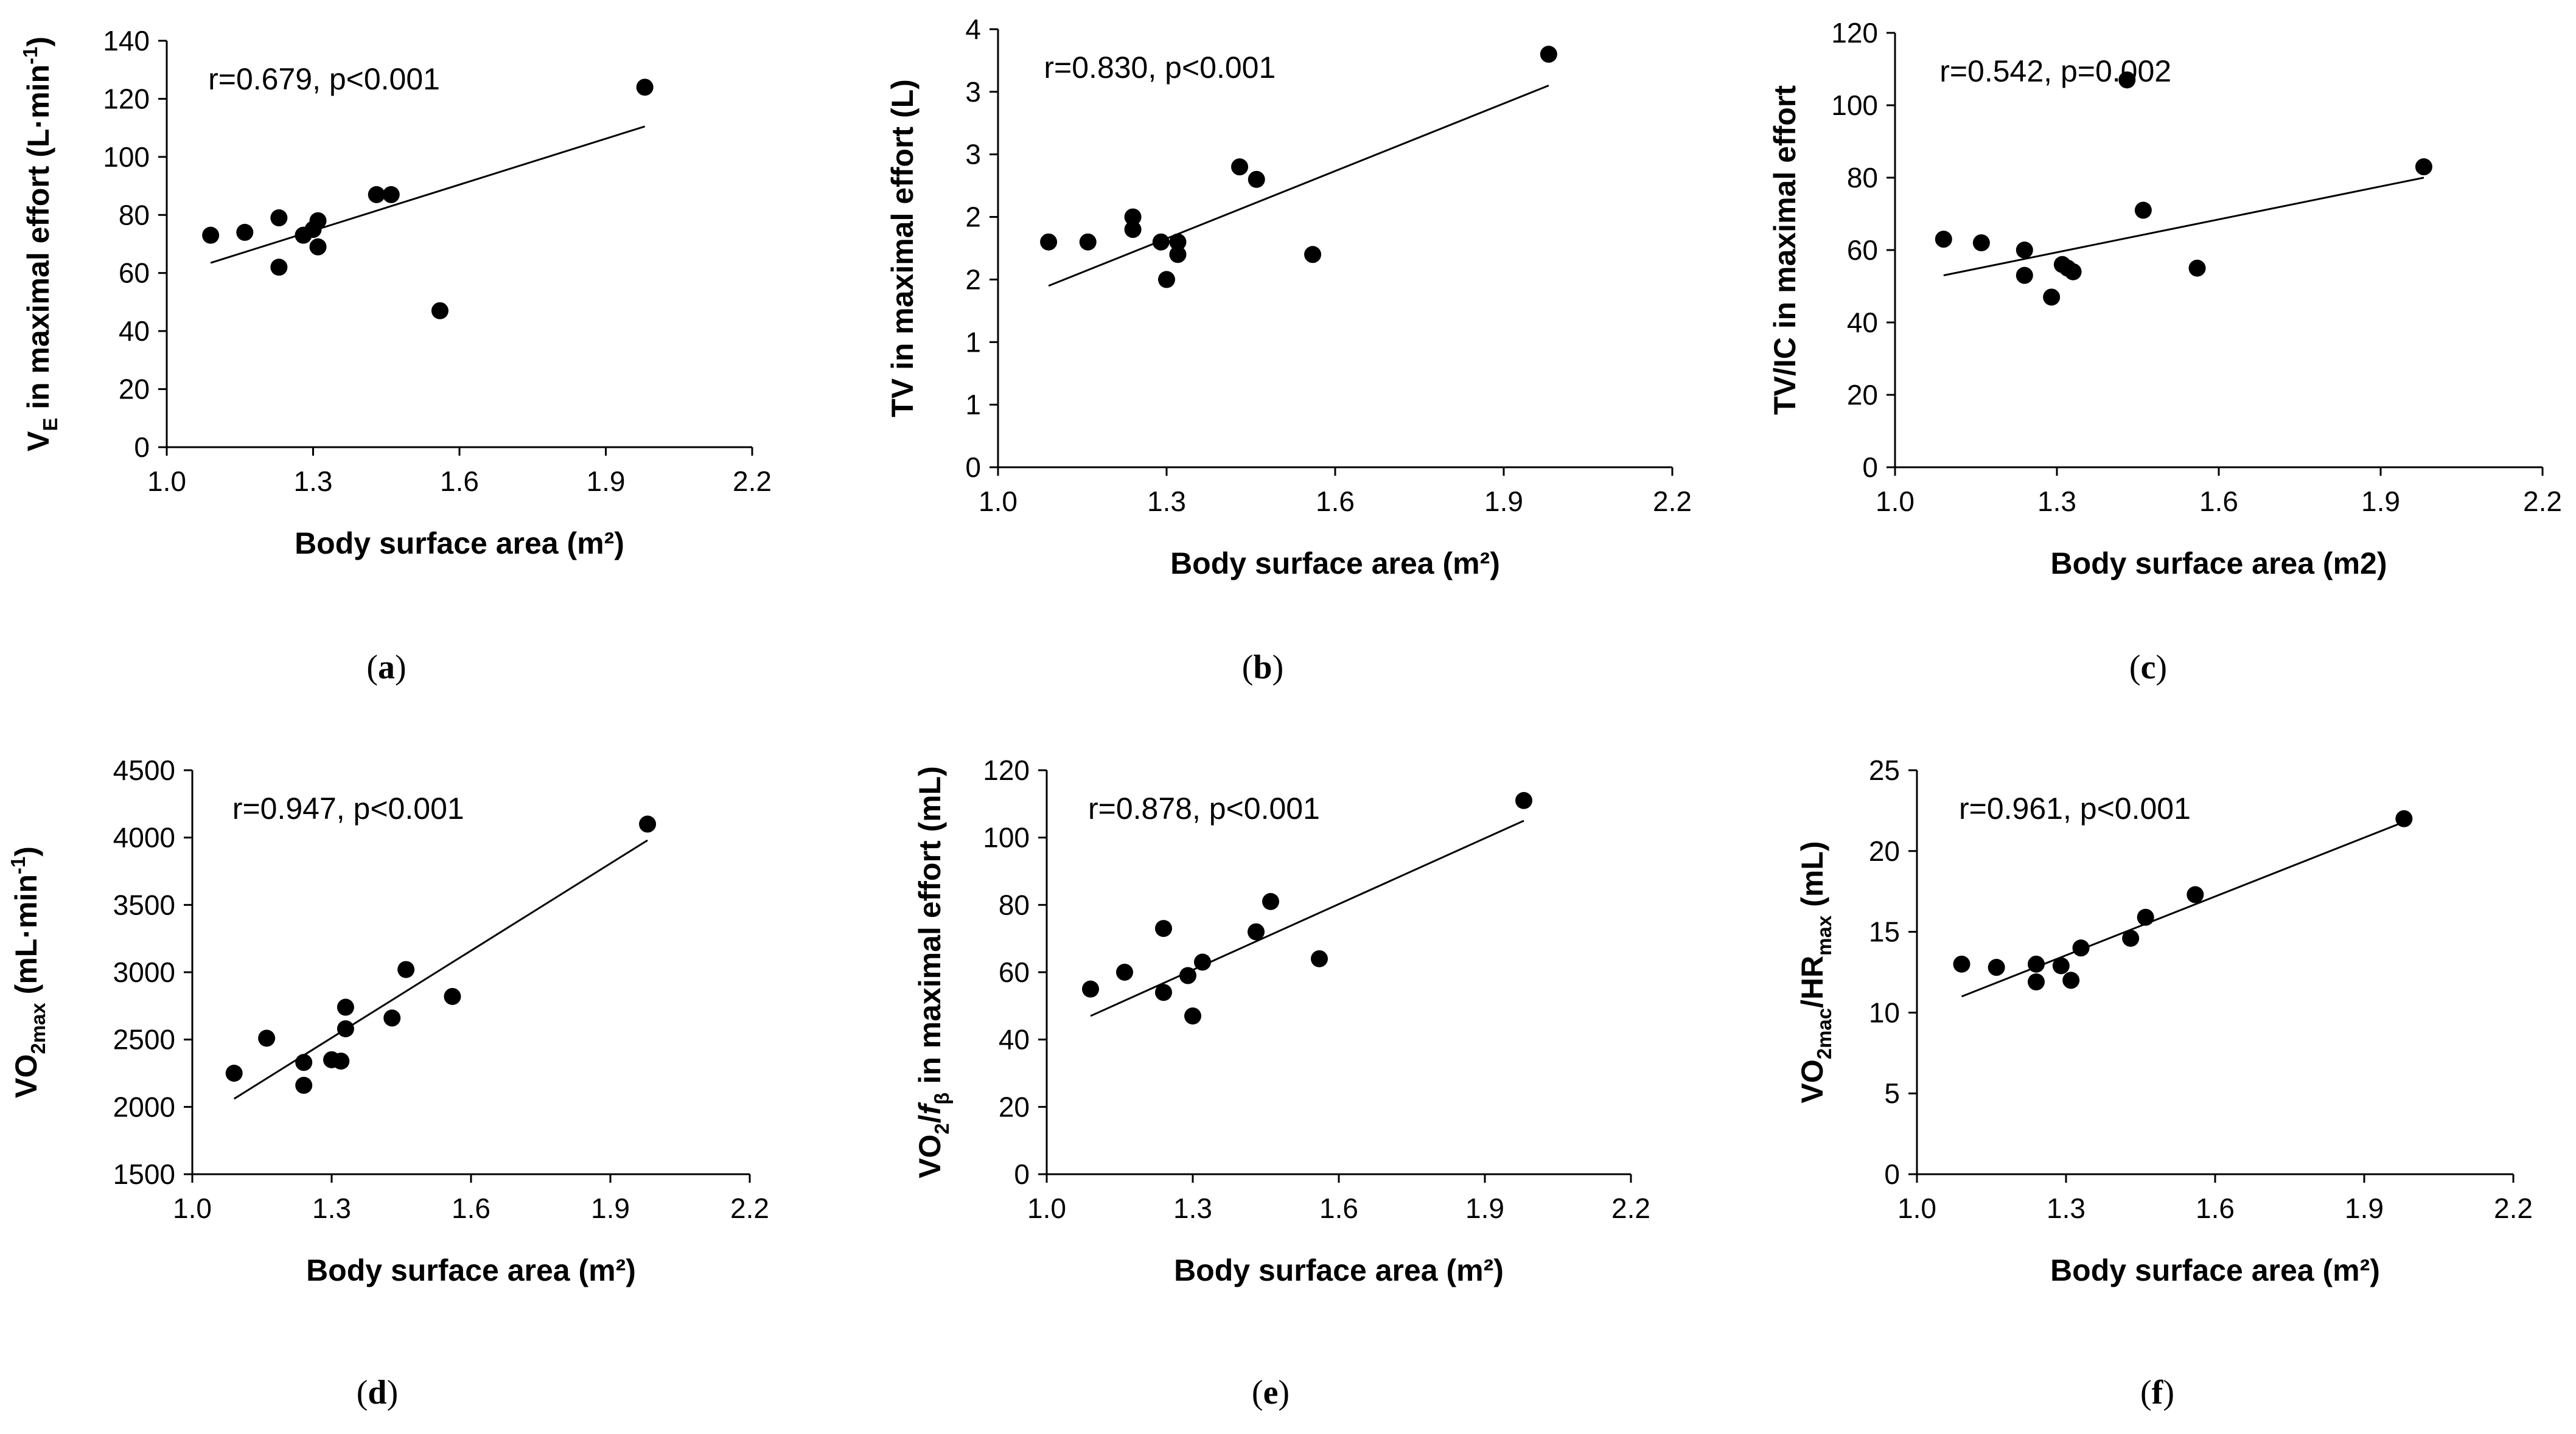 The image size is (2576, 1434). Describe the element at coordinates (973, 29) in the screenshot. I see `y-tick-label: 4` at that location.